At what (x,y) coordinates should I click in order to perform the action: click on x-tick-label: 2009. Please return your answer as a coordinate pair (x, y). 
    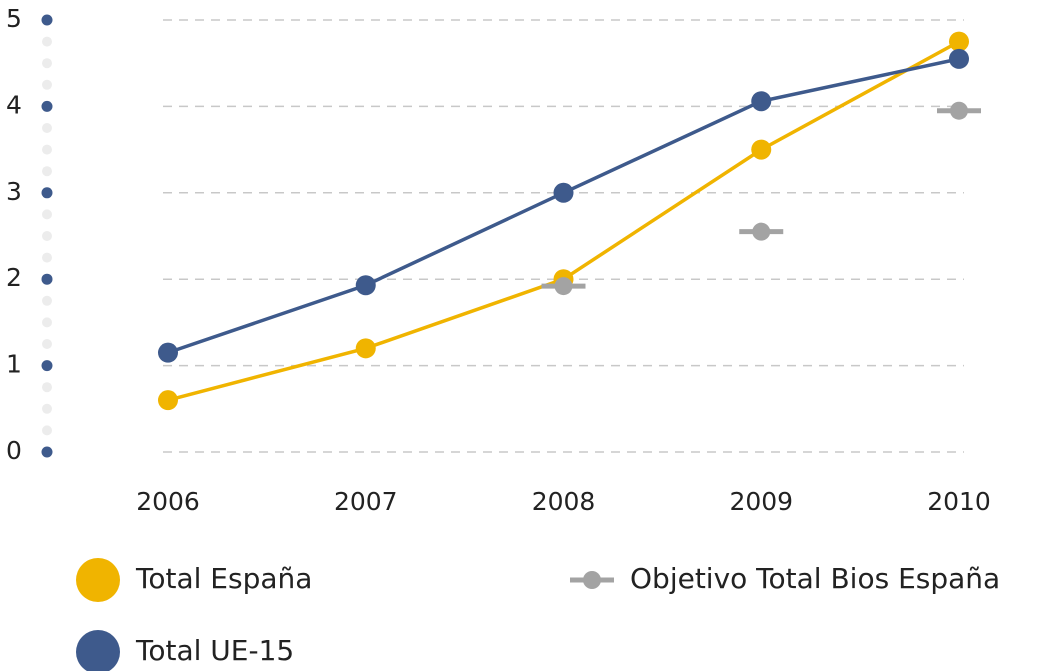
    Looking at the image, I should click on (761, 501).